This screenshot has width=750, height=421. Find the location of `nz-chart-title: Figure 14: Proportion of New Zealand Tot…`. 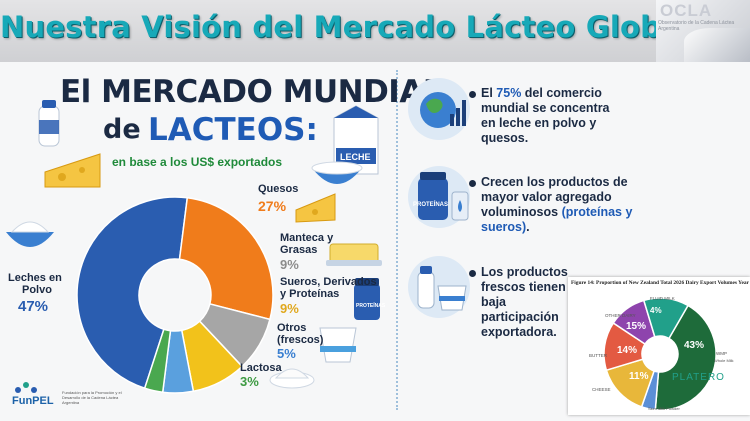

nz-chart-title: Figure 14: Proportion of New Zealand Tot… is located at coordinates (660, 283).